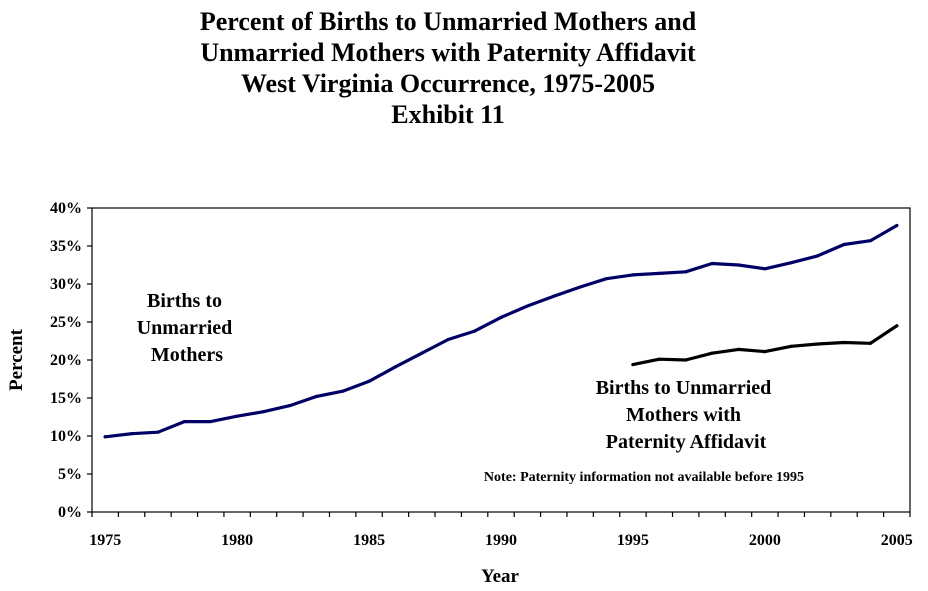  What do you see at coordinates (184, 301) in the screenshot?
I see `series-label-unmarried-line-1: Births to` at bounding box center [184, 301].